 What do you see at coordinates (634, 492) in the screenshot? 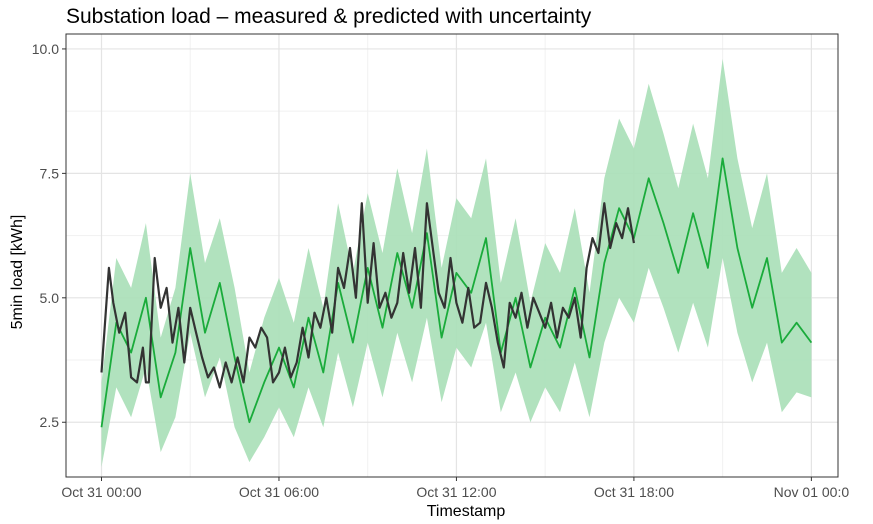
I see `x-tick-label: Oct 31 18:00` at bounding box center [634, 492].